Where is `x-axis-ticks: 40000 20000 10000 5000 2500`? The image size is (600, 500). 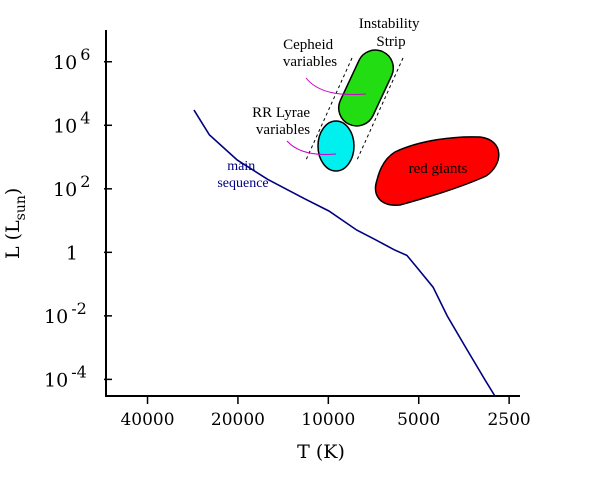 x-axis-ticks: 40000 20000 10000 5000 2500 is located at coordinates (325, 413).